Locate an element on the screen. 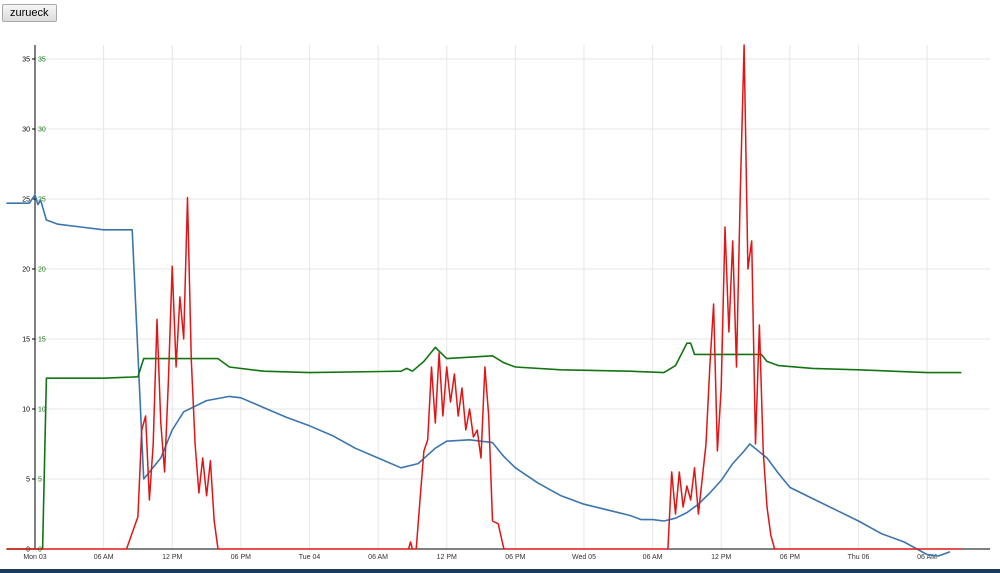 The image size is (1000, 573). y-right-tick-label: 20 is located at coordinates (42, 270).